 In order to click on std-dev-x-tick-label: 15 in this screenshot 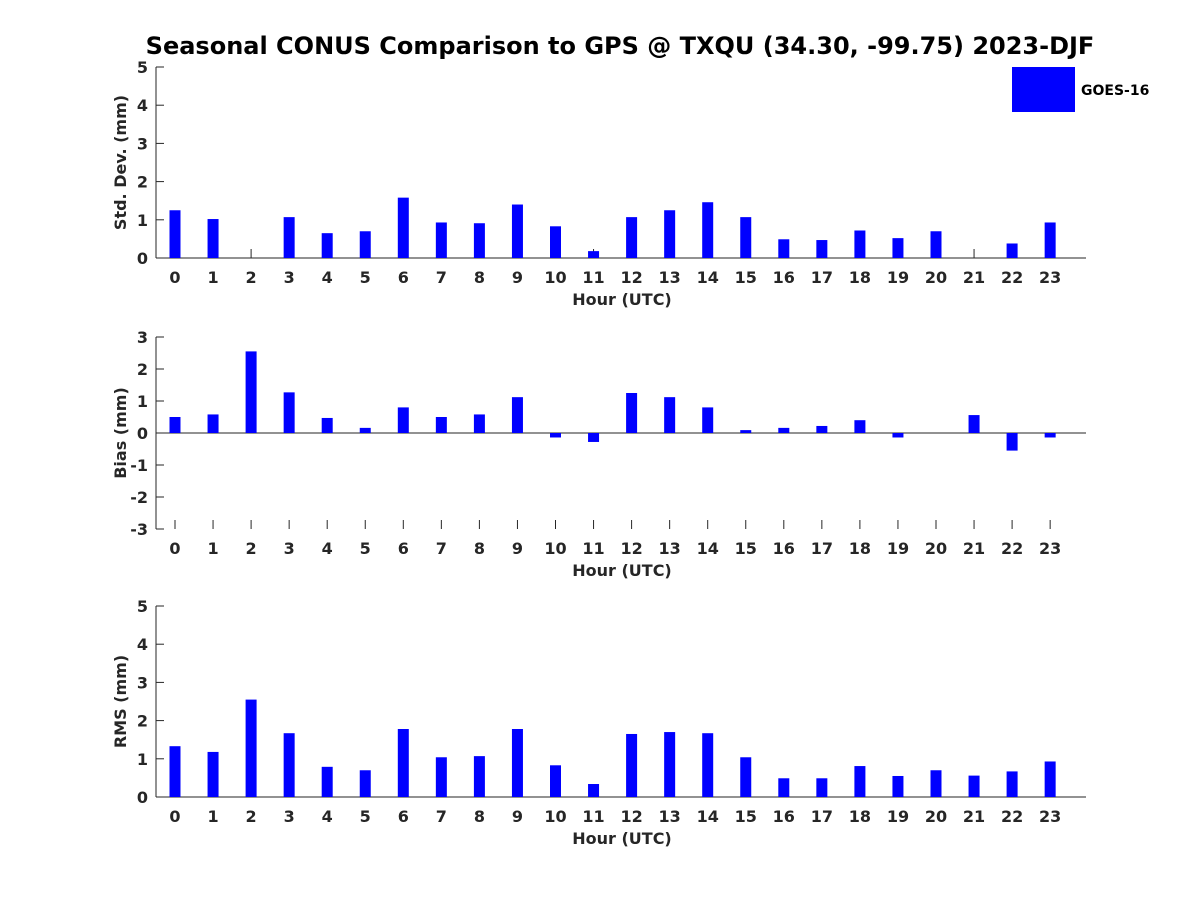, I will do `click(746, 277)`.